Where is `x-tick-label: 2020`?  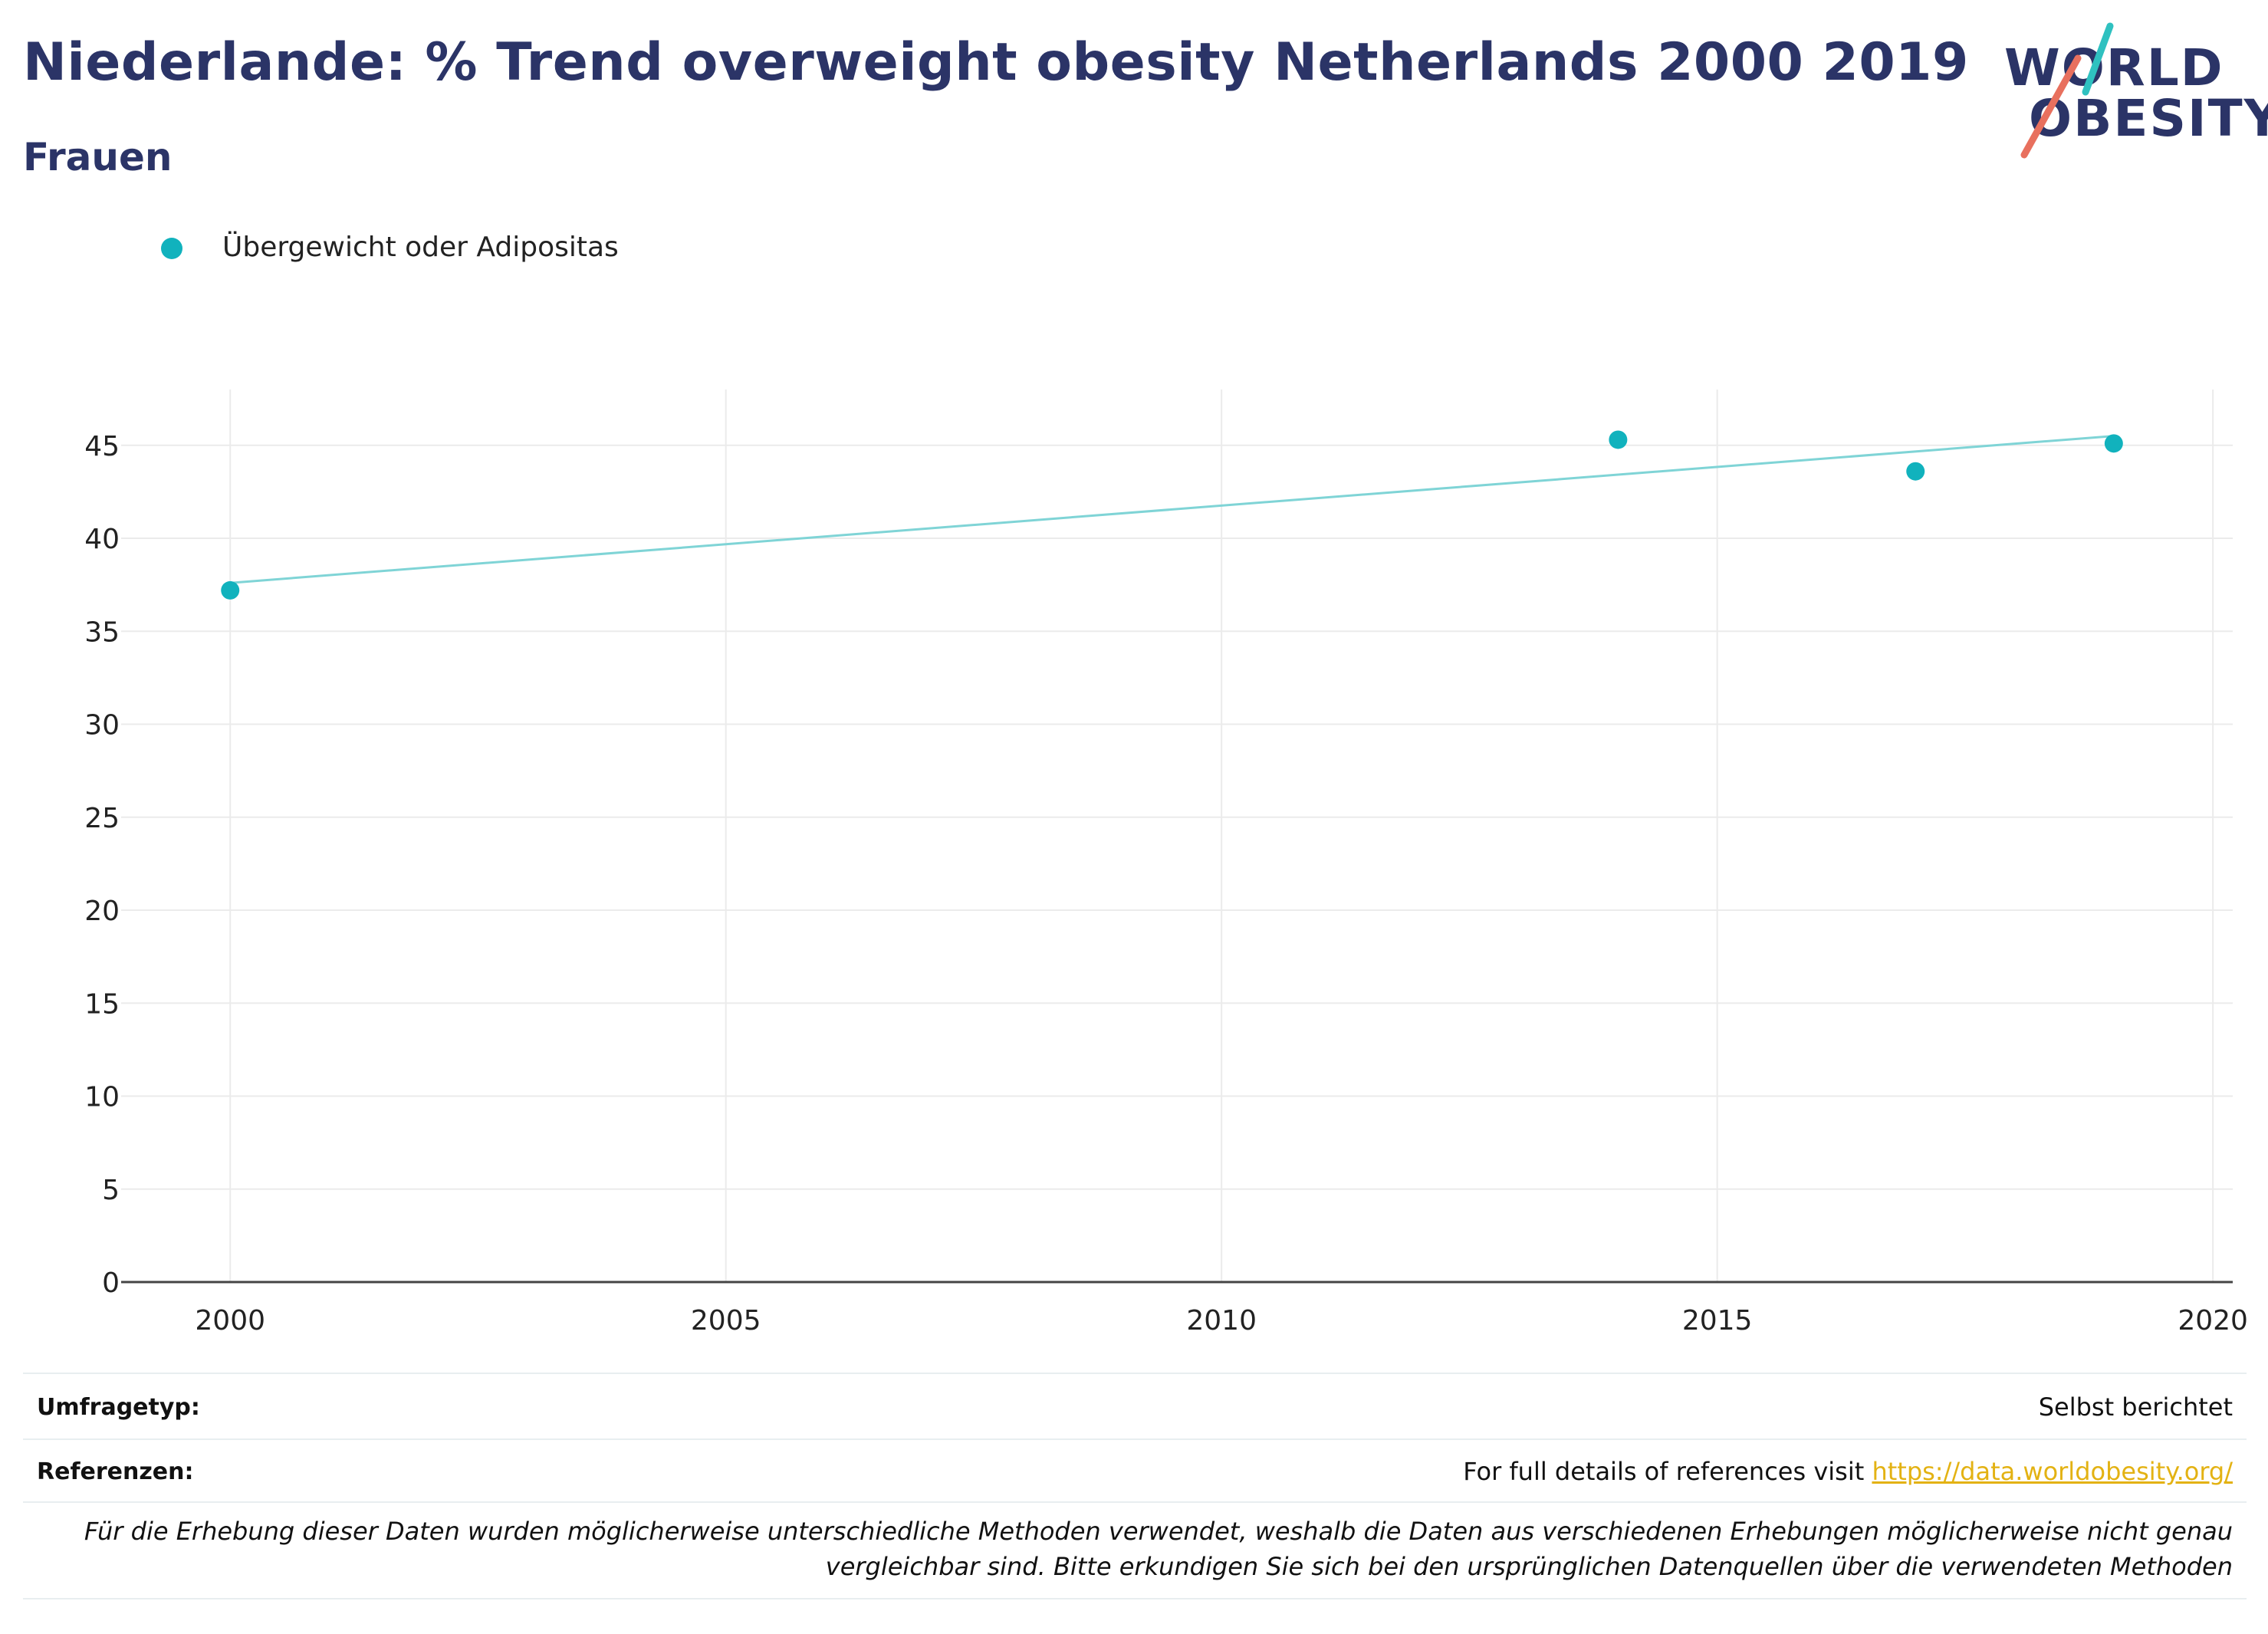 x-tick-label: 2020 is located at coordinates (2213, 1320).